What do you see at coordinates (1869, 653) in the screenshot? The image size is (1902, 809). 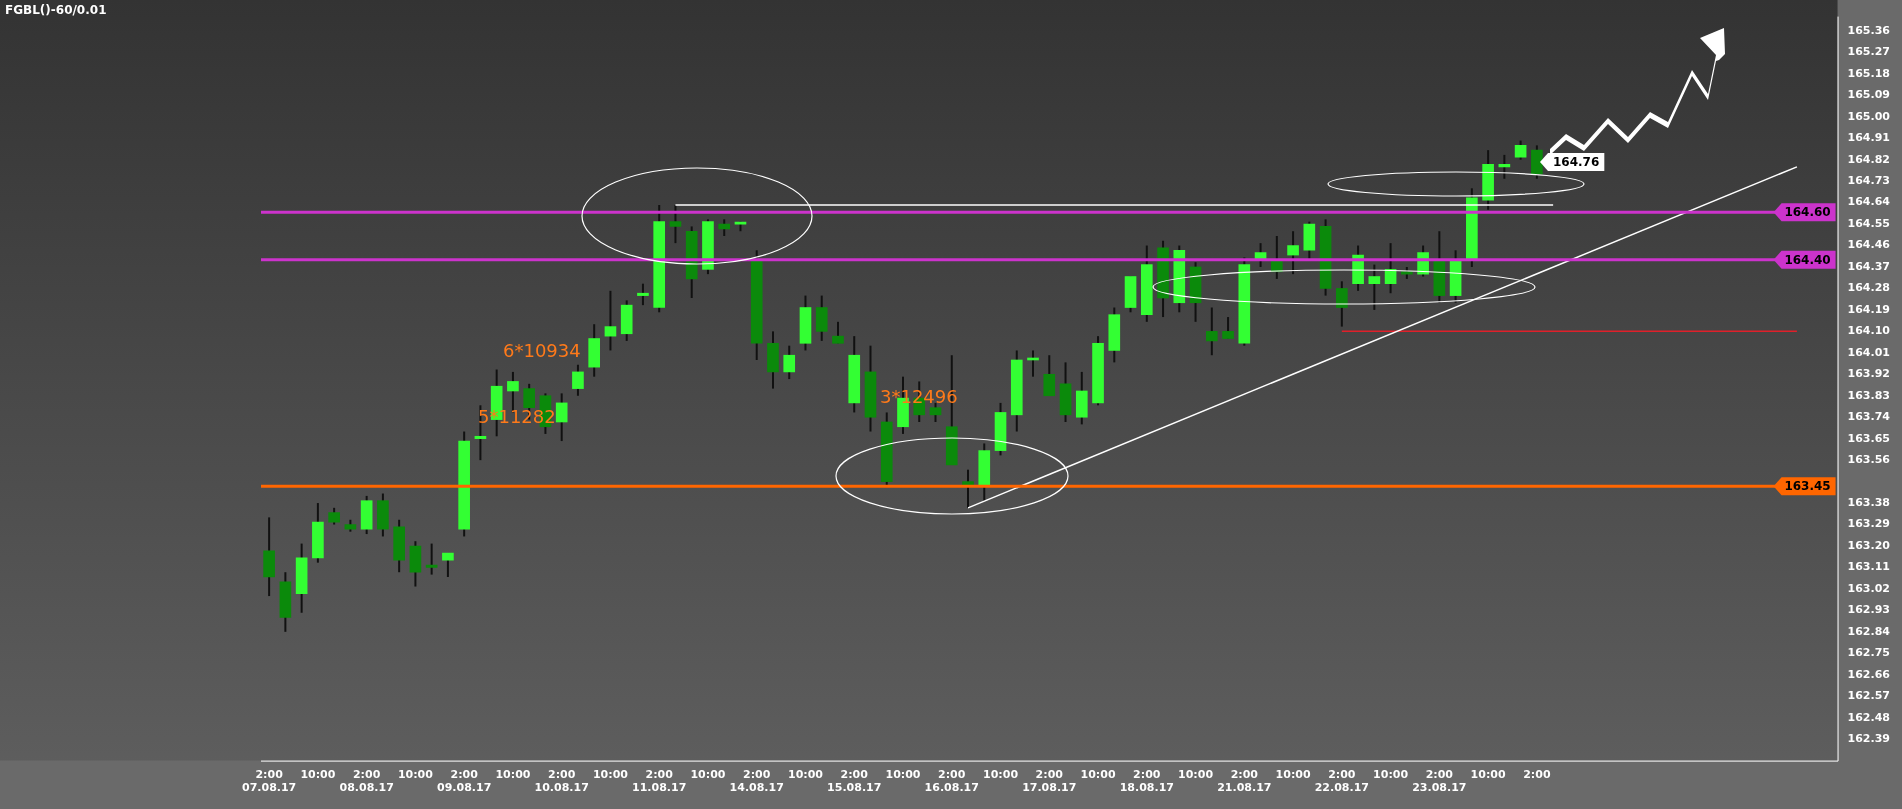 I see `y-tick-label: 162.75` at bounding box center [1869, 653].